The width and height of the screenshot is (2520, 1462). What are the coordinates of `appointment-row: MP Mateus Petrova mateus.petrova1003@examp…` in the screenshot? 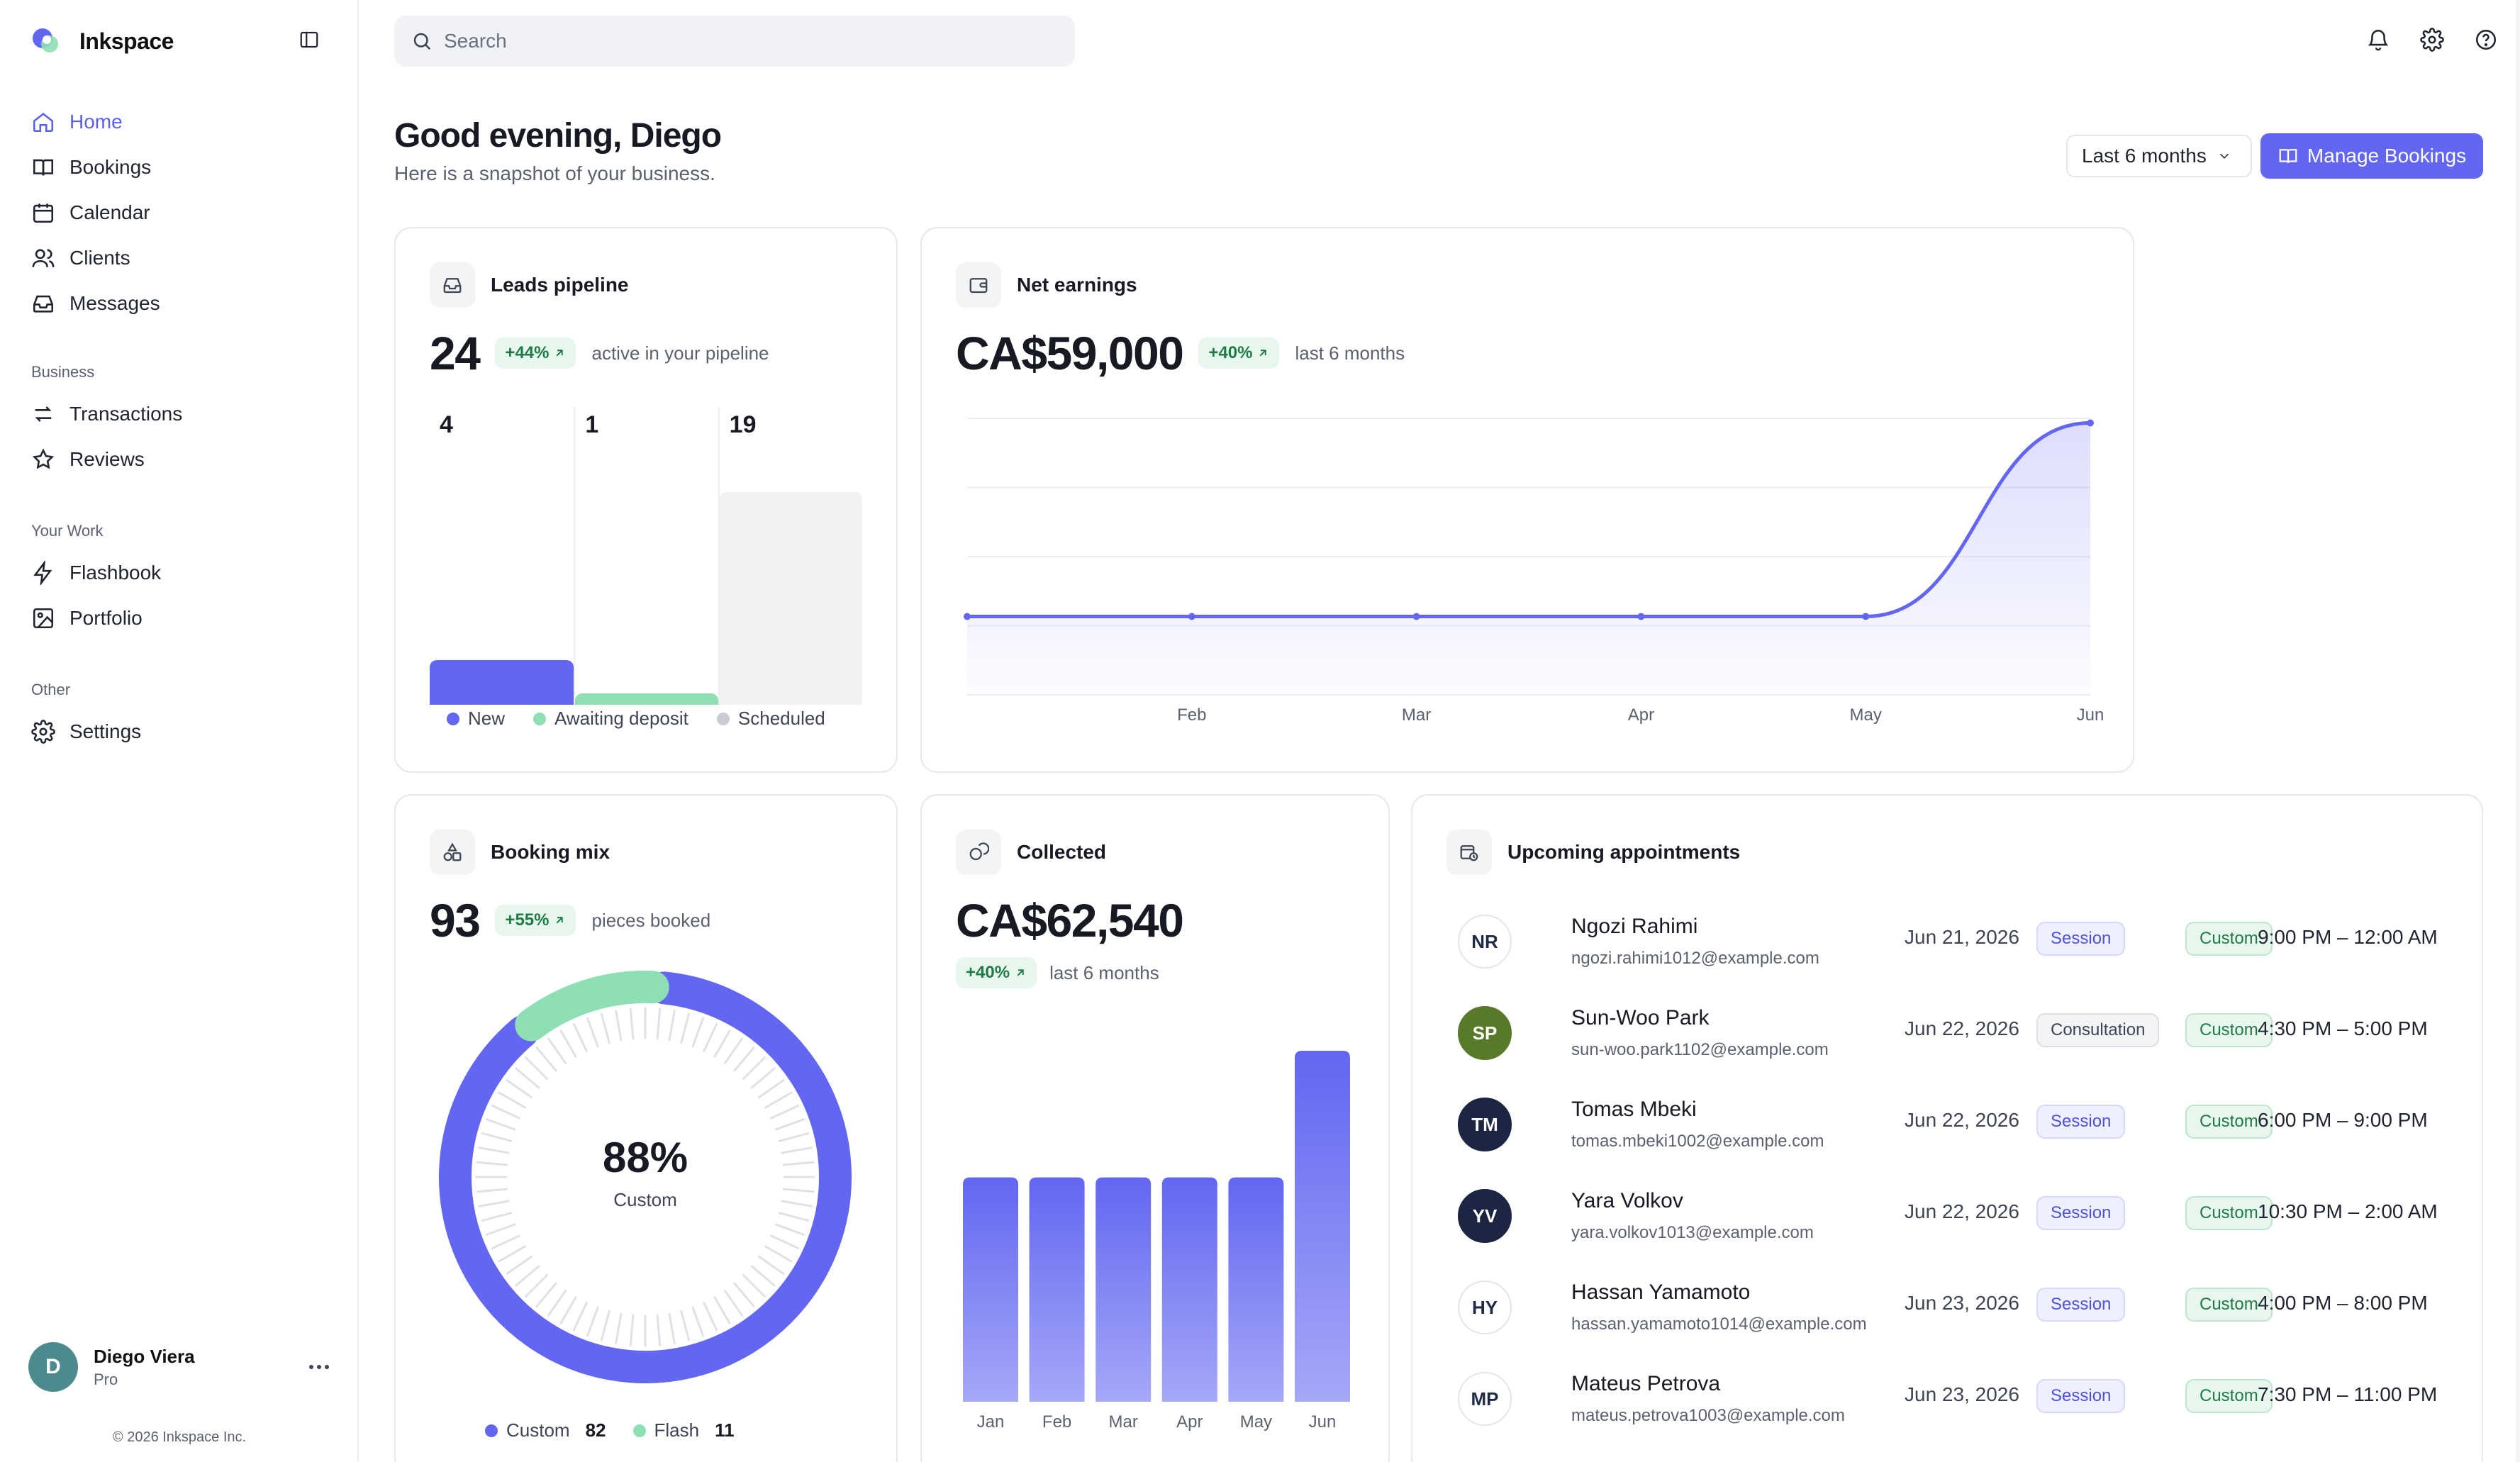 It's located at (1950, 1402).